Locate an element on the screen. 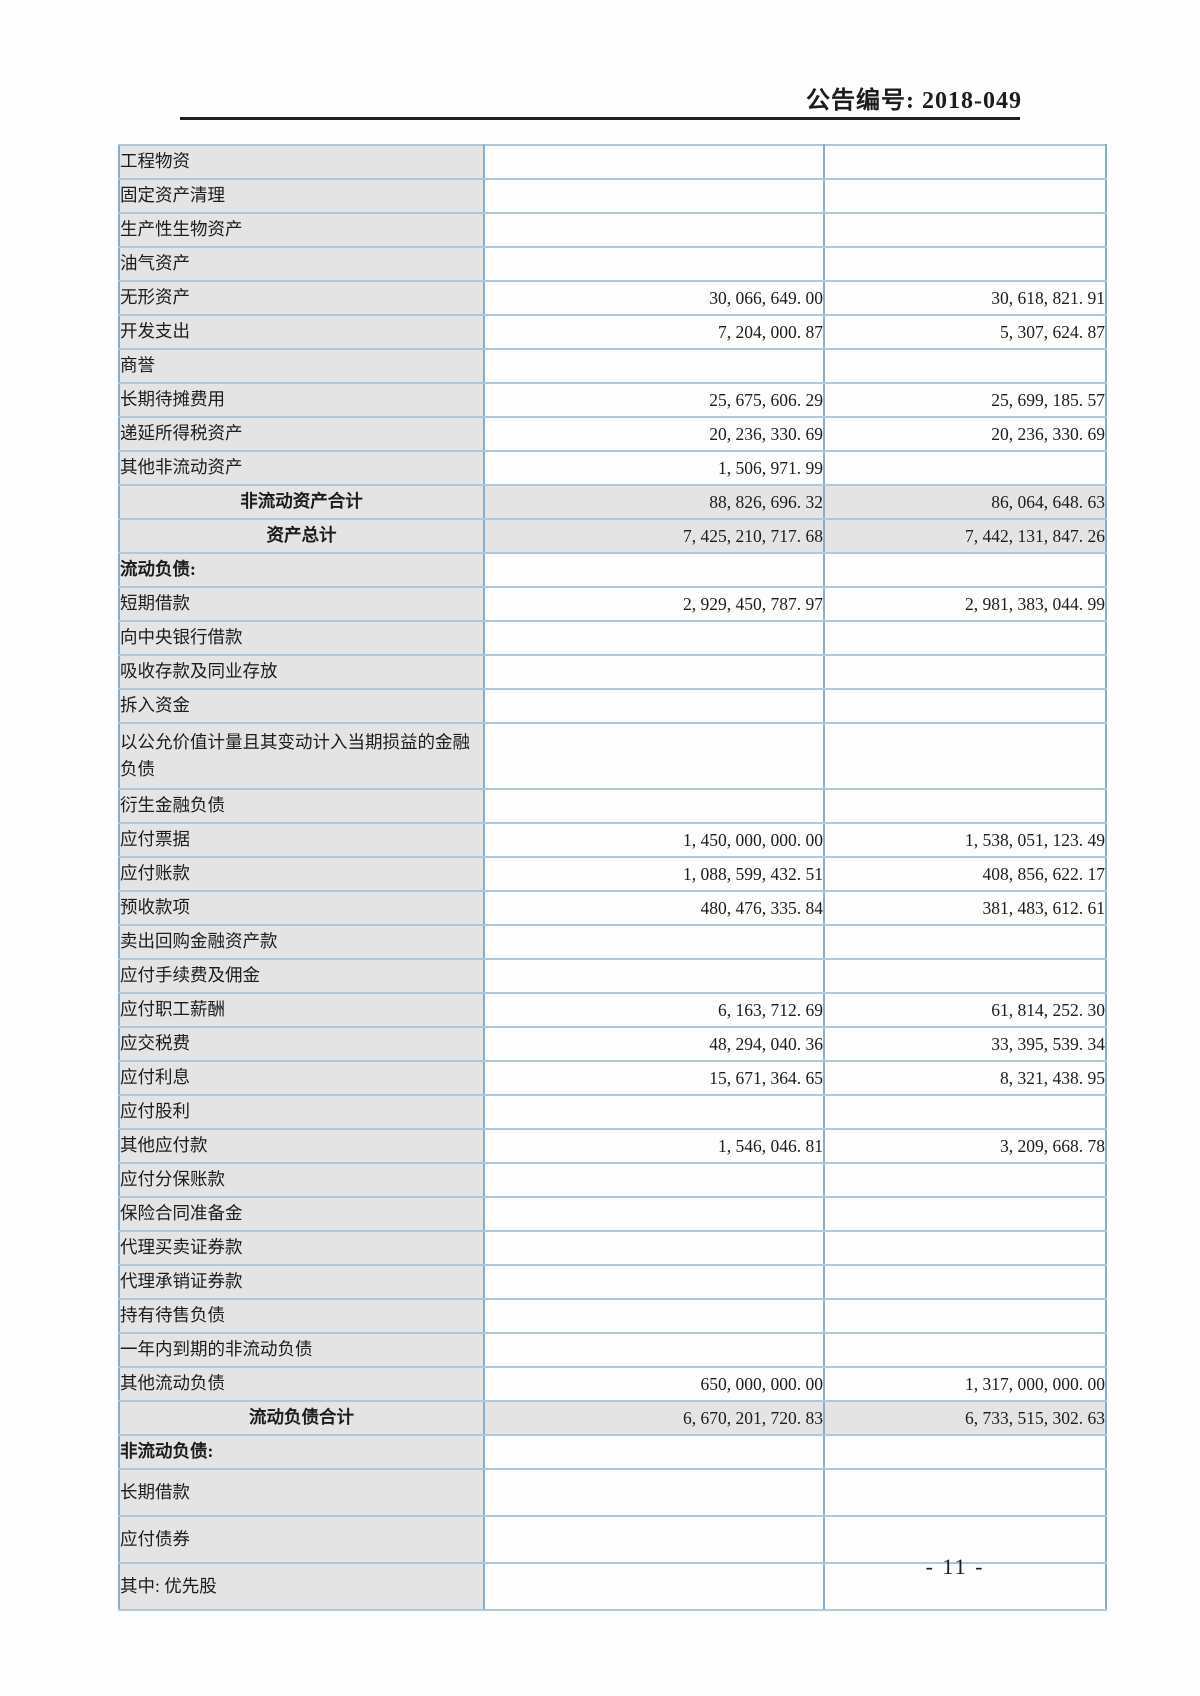  row-label: 卖出回购金融资产款 is located at coordinates (301, 942).